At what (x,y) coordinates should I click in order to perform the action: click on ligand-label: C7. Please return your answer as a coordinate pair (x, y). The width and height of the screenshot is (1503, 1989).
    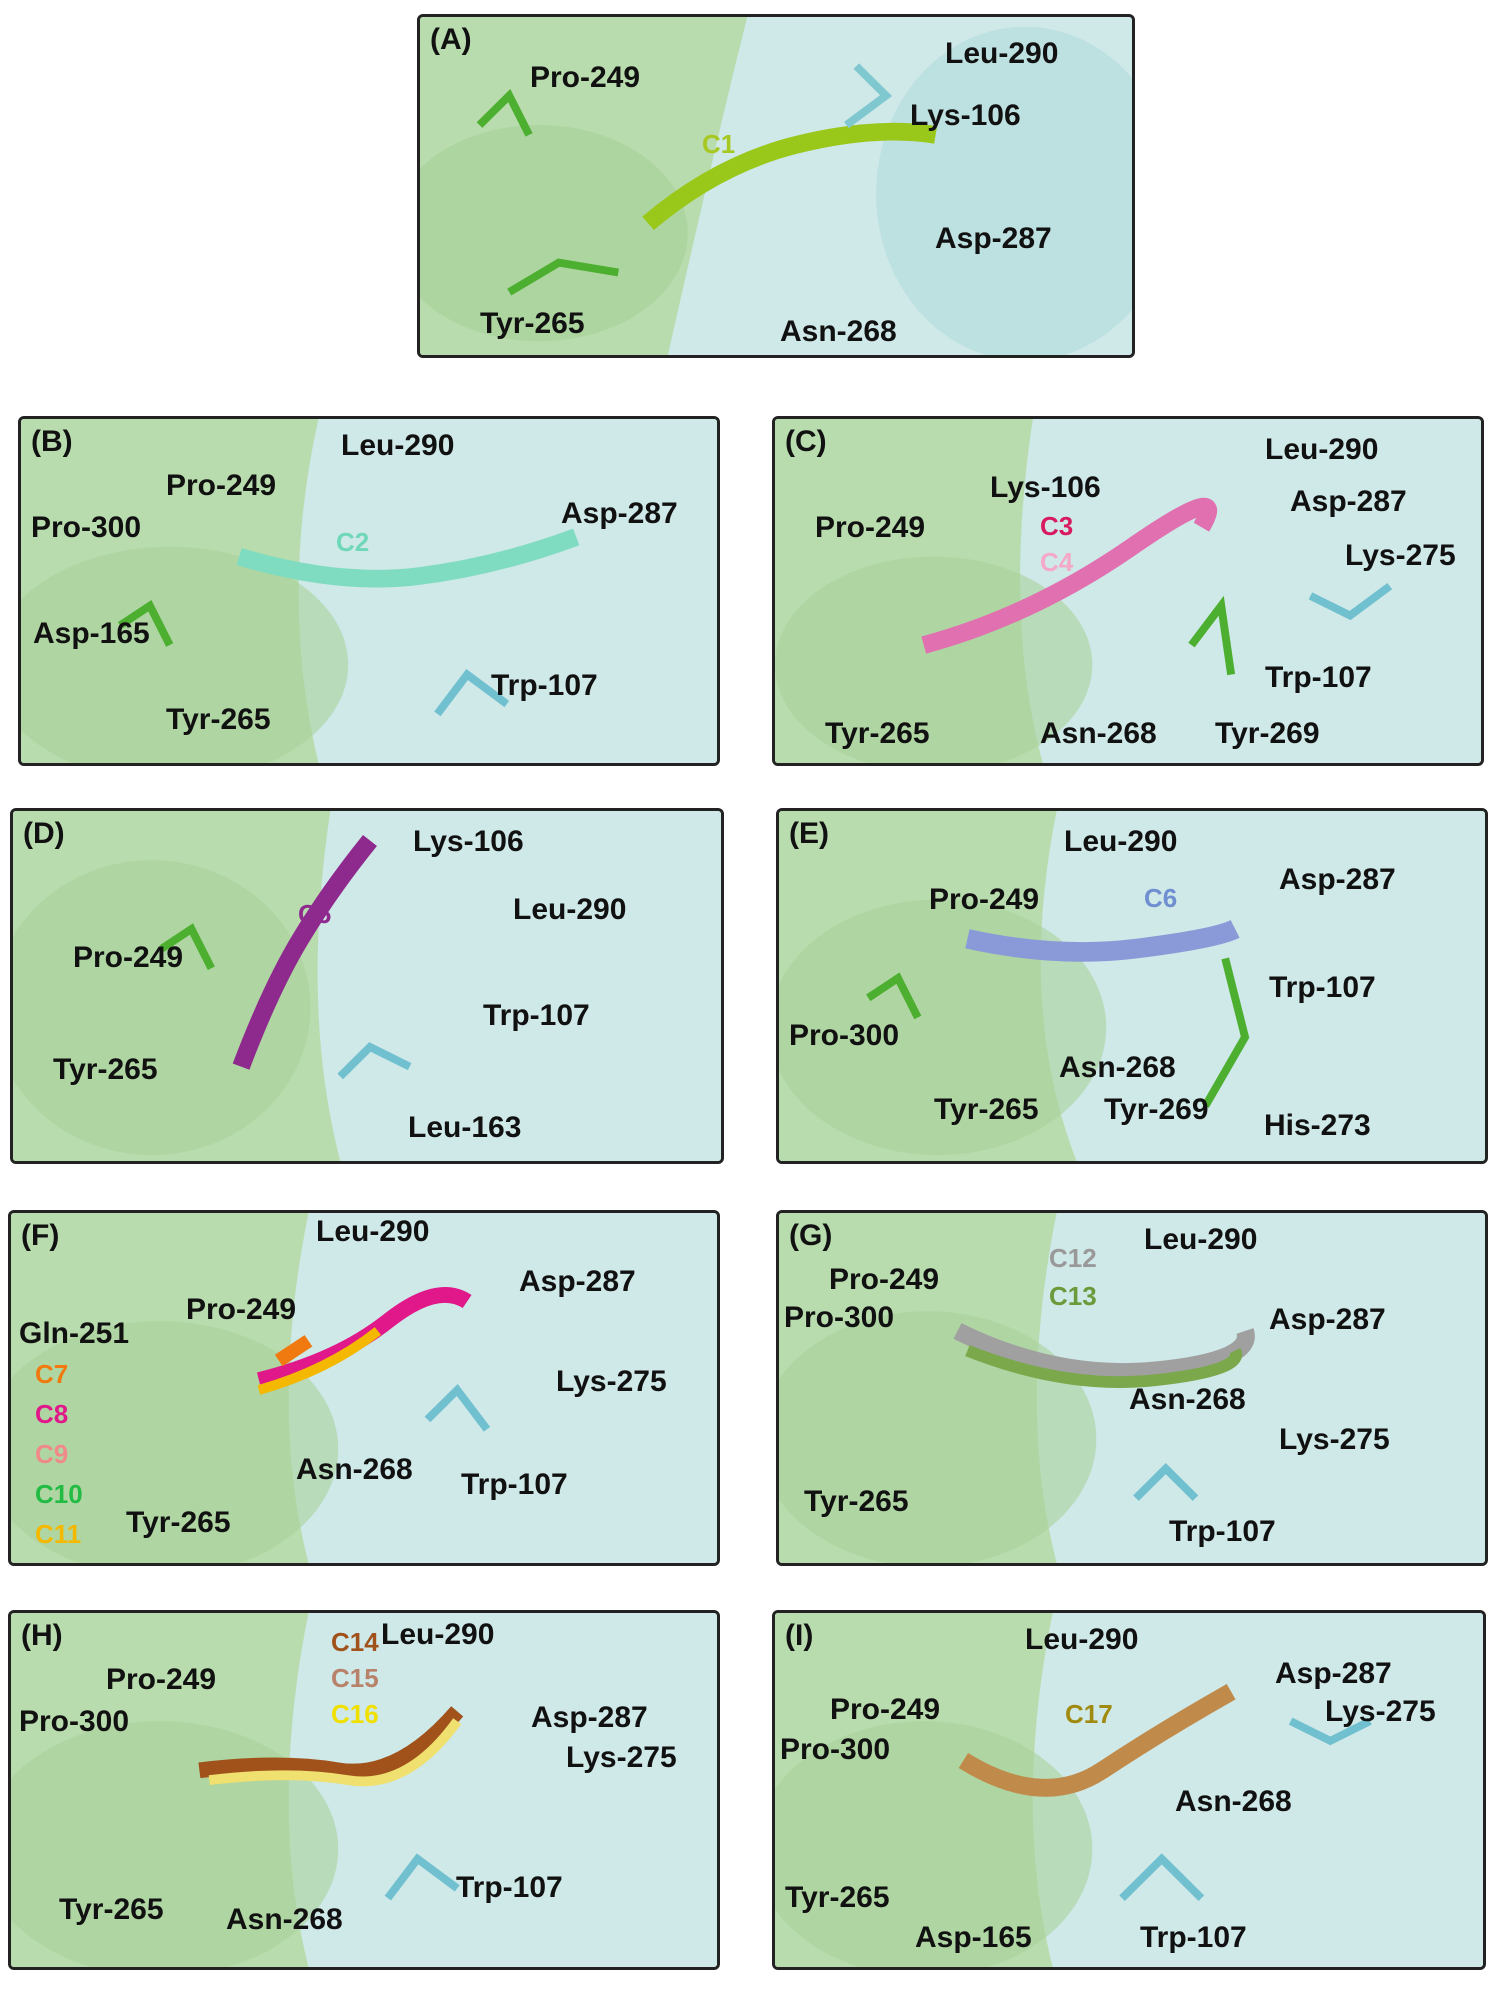
    Looking at the image, I should click on (52, 1374).